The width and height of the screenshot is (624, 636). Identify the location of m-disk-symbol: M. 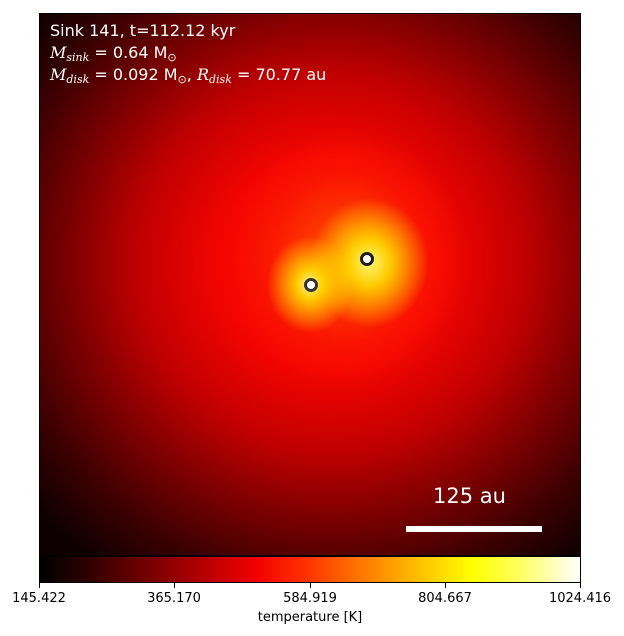
(58, 74).